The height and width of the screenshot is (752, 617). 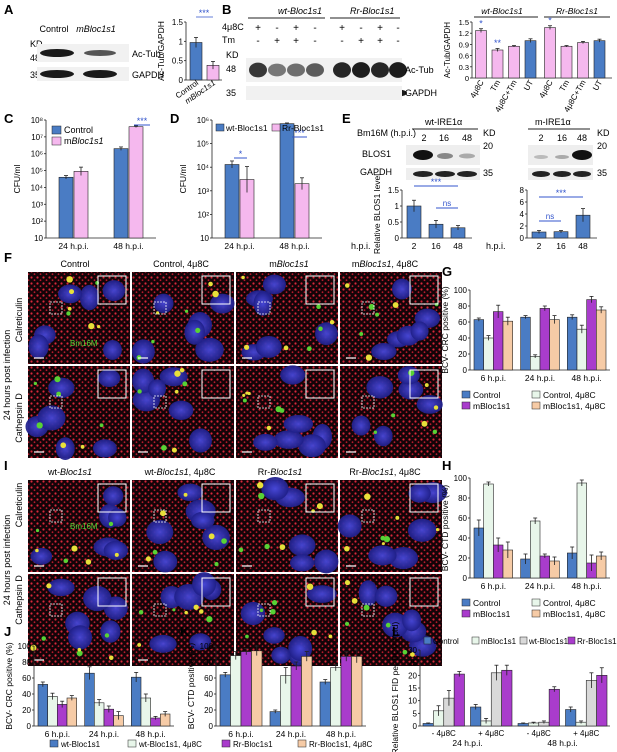 What do you see at coordinates (541, 174) in the screenshot?
I see `band-e-r4` at bounding box center [541, 174].